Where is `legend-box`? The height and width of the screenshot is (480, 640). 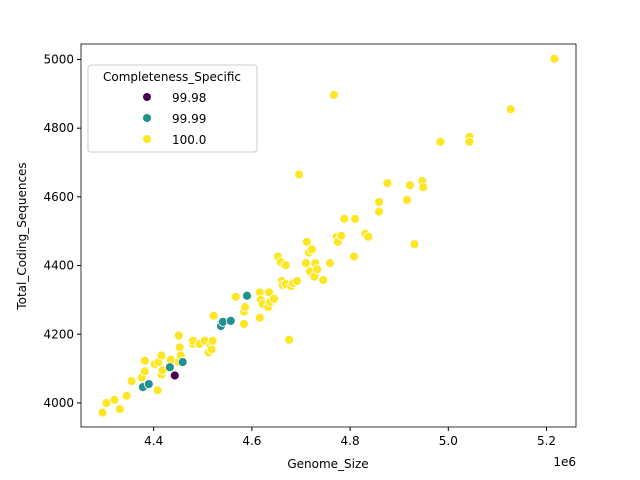 legend-box is located at coordinates (172, 108).